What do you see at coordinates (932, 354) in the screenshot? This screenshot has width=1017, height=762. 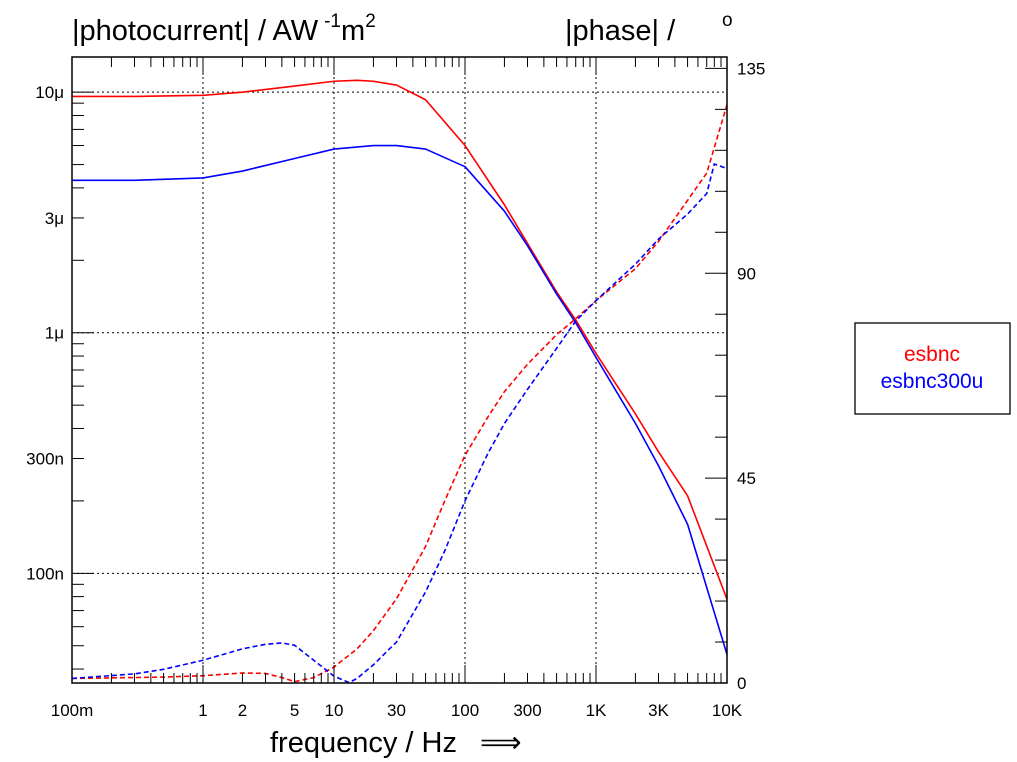 I see `legend-entry-esbnc: esbnc` at bounding box center [932, 354].